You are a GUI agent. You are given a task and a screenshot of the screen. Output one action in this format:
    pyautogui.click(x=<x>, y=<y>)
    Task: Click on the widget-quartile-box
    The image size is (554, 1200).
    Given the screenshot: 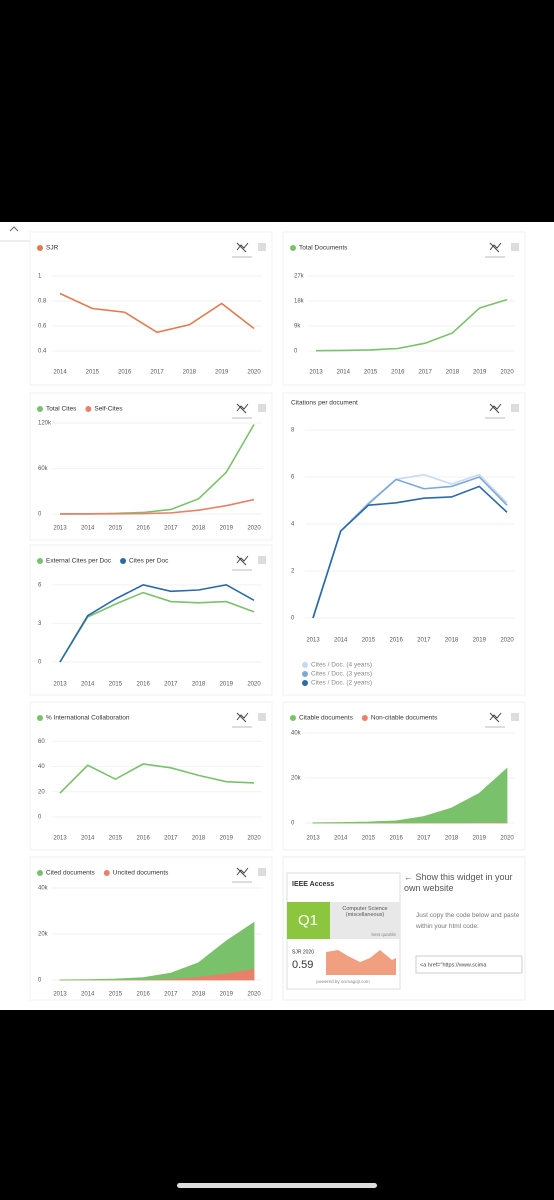 What is the action you would take?
    pyautogui.click(x=308, y=920)
    